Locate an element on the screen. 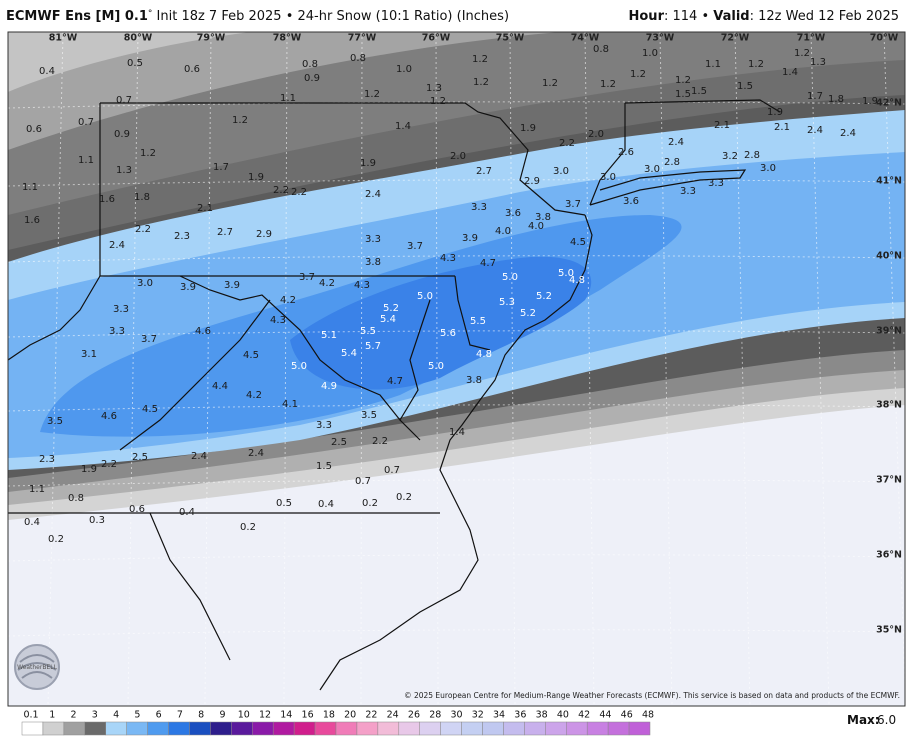 The image size is (913, 750). snow-amount: 2.5 is located at coordinates (339, 442).